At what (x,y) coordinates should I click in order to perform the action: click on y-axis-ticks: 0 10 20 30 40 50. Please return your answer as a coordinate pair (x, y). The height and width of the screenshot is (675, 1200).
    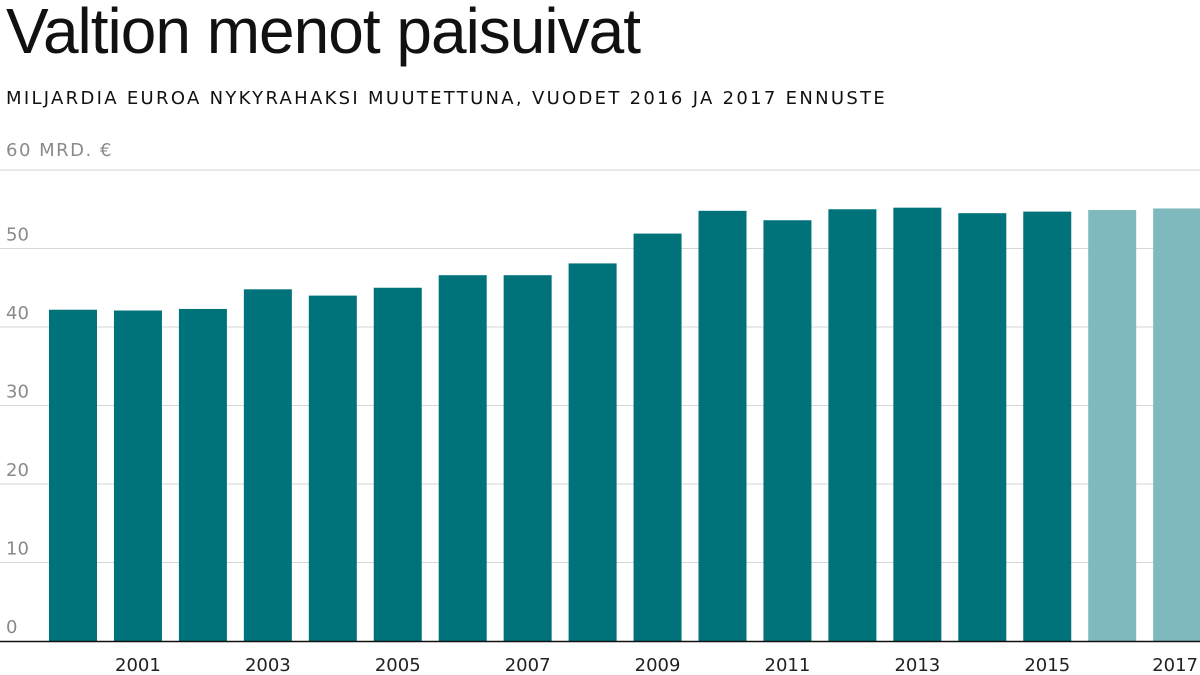
    Looking at the image, I should click on (17, 432).